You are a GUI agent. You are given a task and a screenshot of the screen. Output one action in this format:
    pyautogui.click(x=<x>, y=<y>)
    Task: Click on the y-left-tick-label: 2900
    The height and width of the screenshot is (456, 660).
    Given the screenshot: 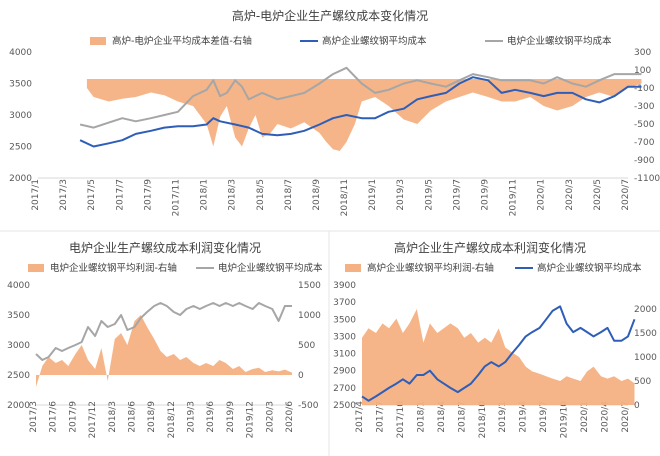 What is the action you would take?
    pyautogui.click(x=344, y=372)
    